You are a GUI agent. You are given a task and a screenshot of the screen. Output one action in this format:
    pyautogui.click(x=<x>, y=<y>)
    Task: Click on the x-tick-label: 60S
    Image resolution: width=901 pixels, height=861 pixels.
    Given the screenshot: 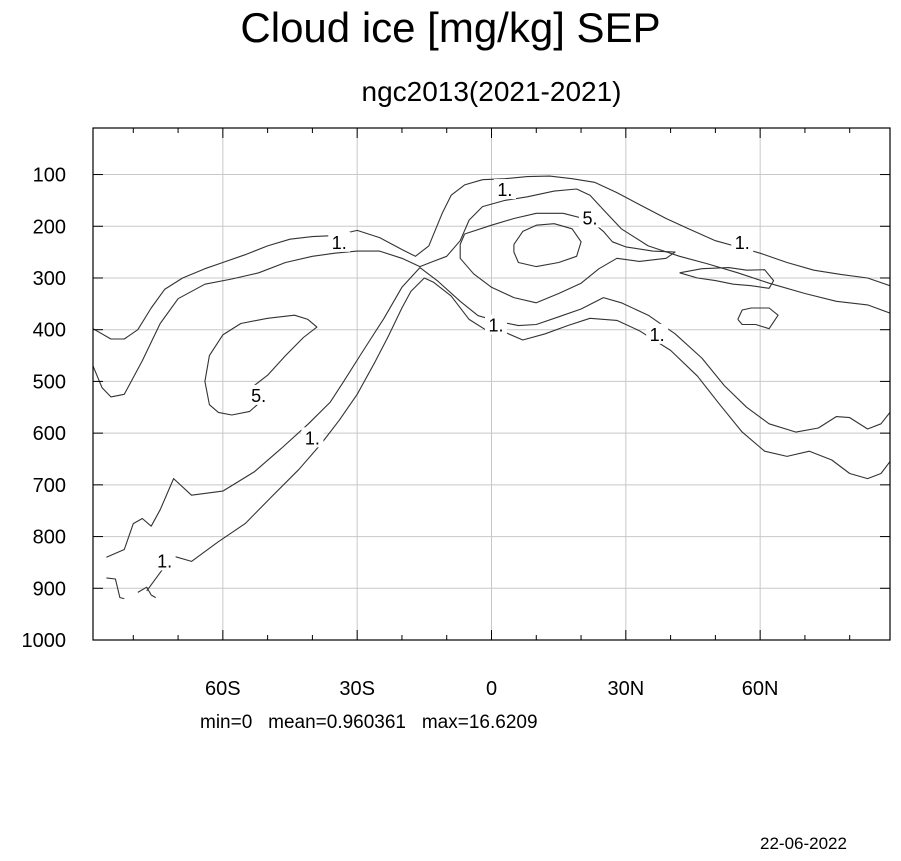 What is the action you would take?
    pyautogui.click(x=223, y=689)
    